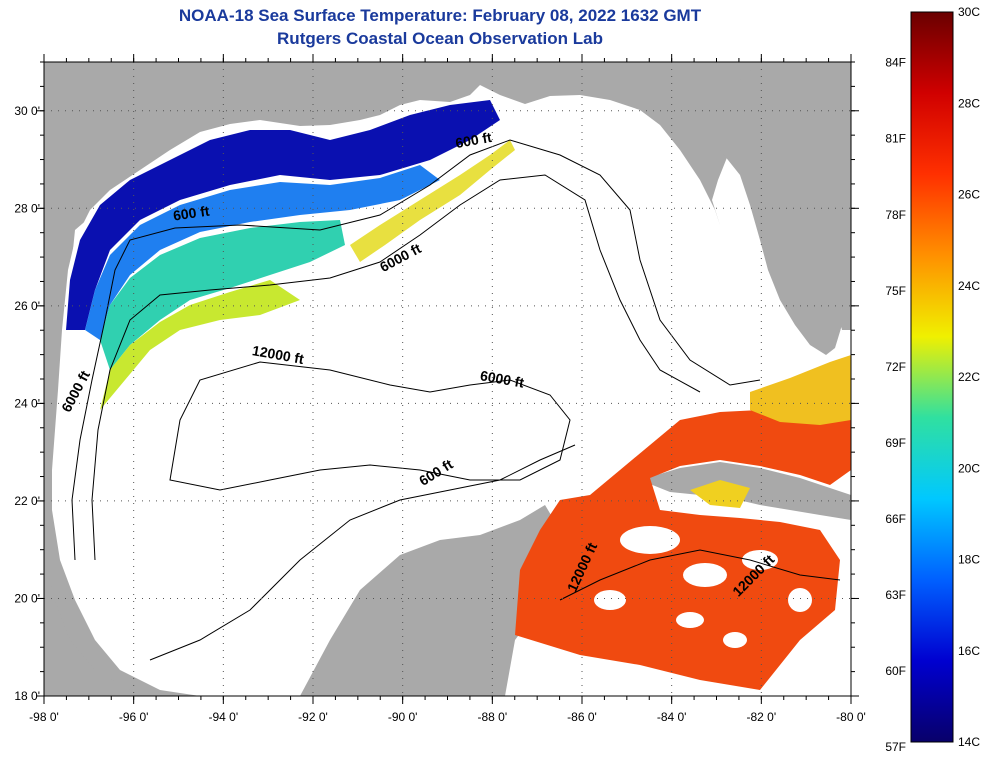 The image size is (992, 761). I want to click on sst-warm-loop-current, so click(683, 544).